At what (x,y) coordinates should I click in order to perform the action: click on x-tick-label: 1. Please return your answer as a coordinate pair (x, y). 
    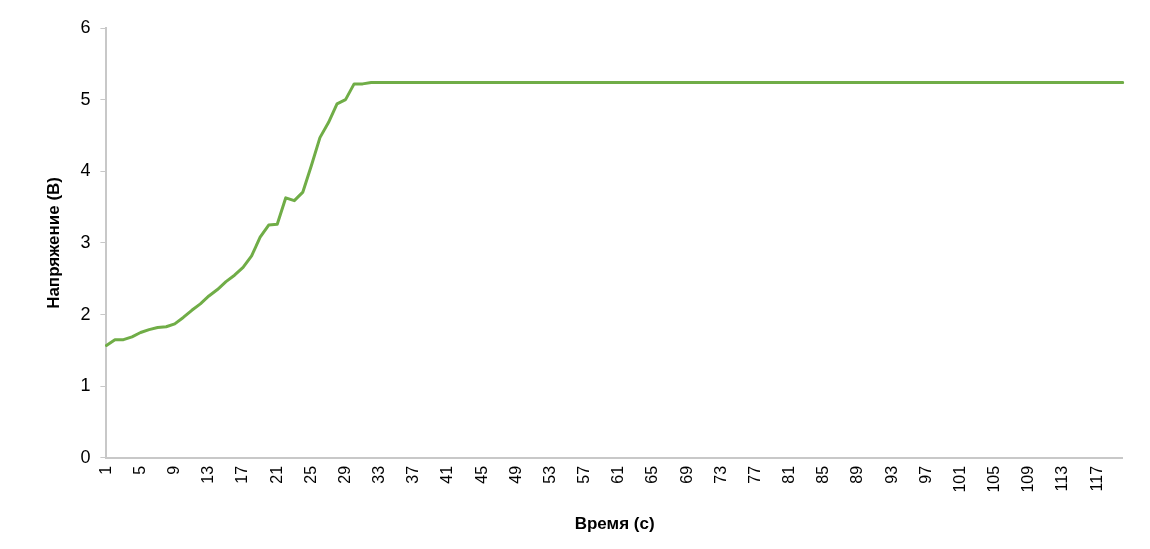
    Looking at the image, I should click on (105, 470).